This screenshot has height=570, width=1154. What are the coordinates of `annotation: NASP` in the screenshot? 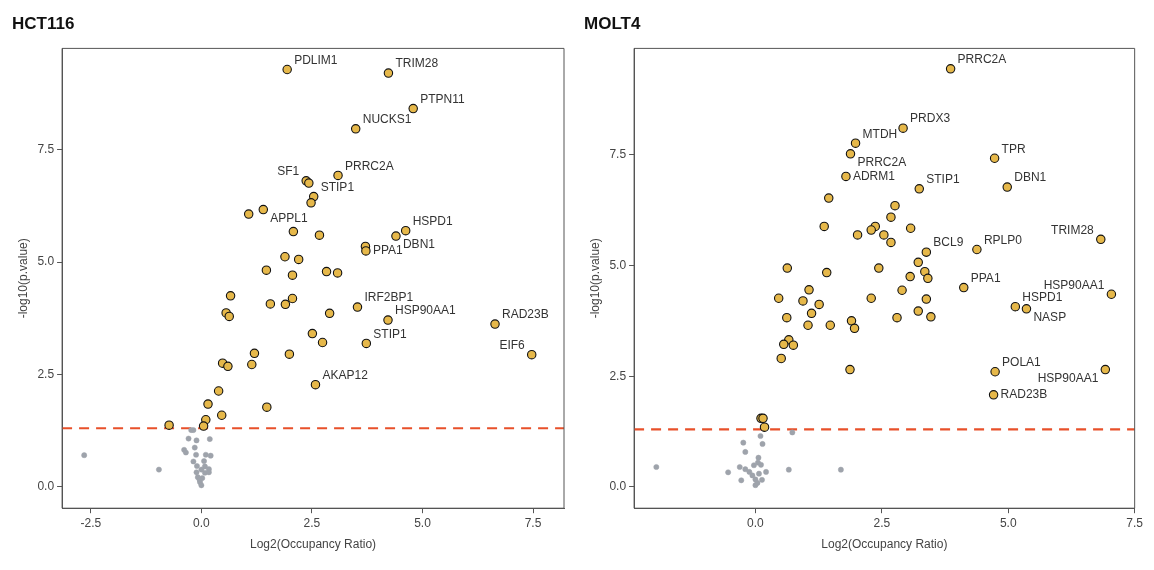 It's located at (1050, 317).